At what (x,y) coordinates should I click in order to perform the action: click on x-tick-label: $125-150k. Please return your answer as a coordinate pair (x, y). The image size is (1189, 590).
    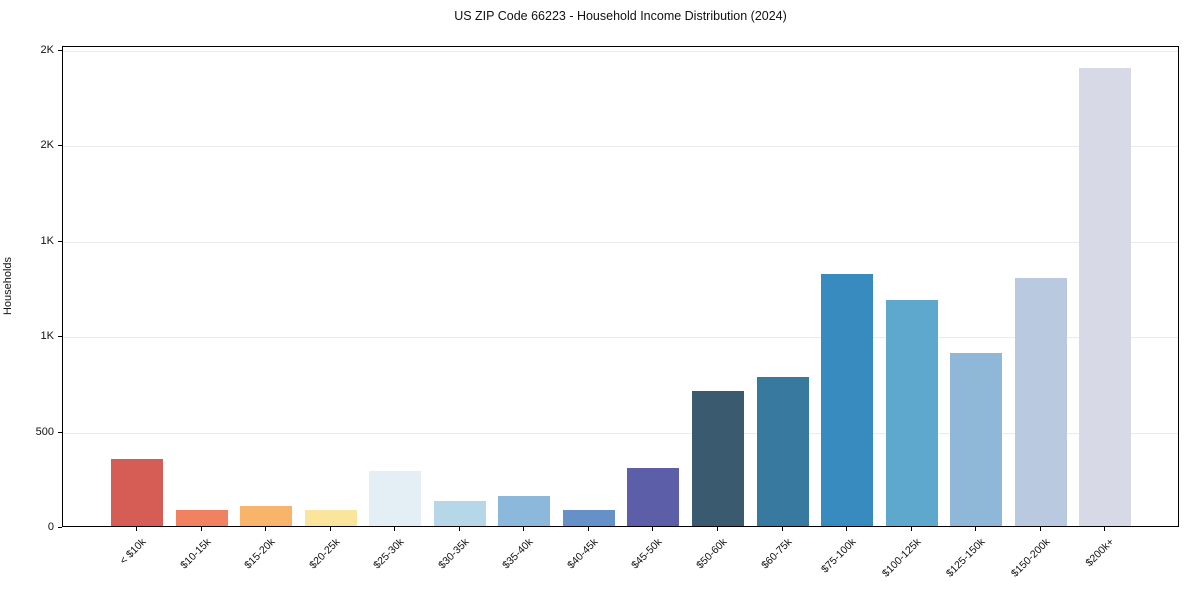
    Looking at the image, I should click on (966, 558).